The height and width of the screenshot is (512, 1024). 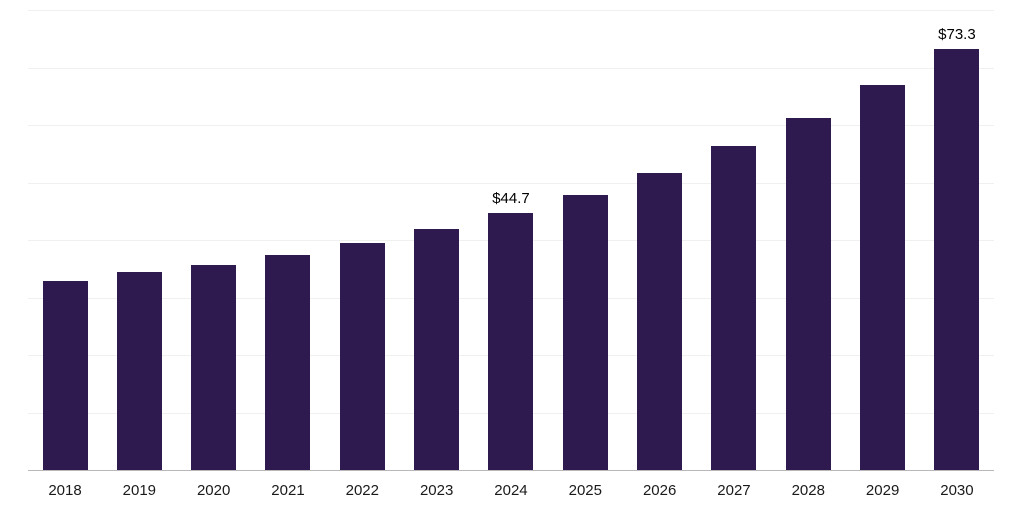 I want to click on x-axis-label: 2023, so click(x=436, y=490).